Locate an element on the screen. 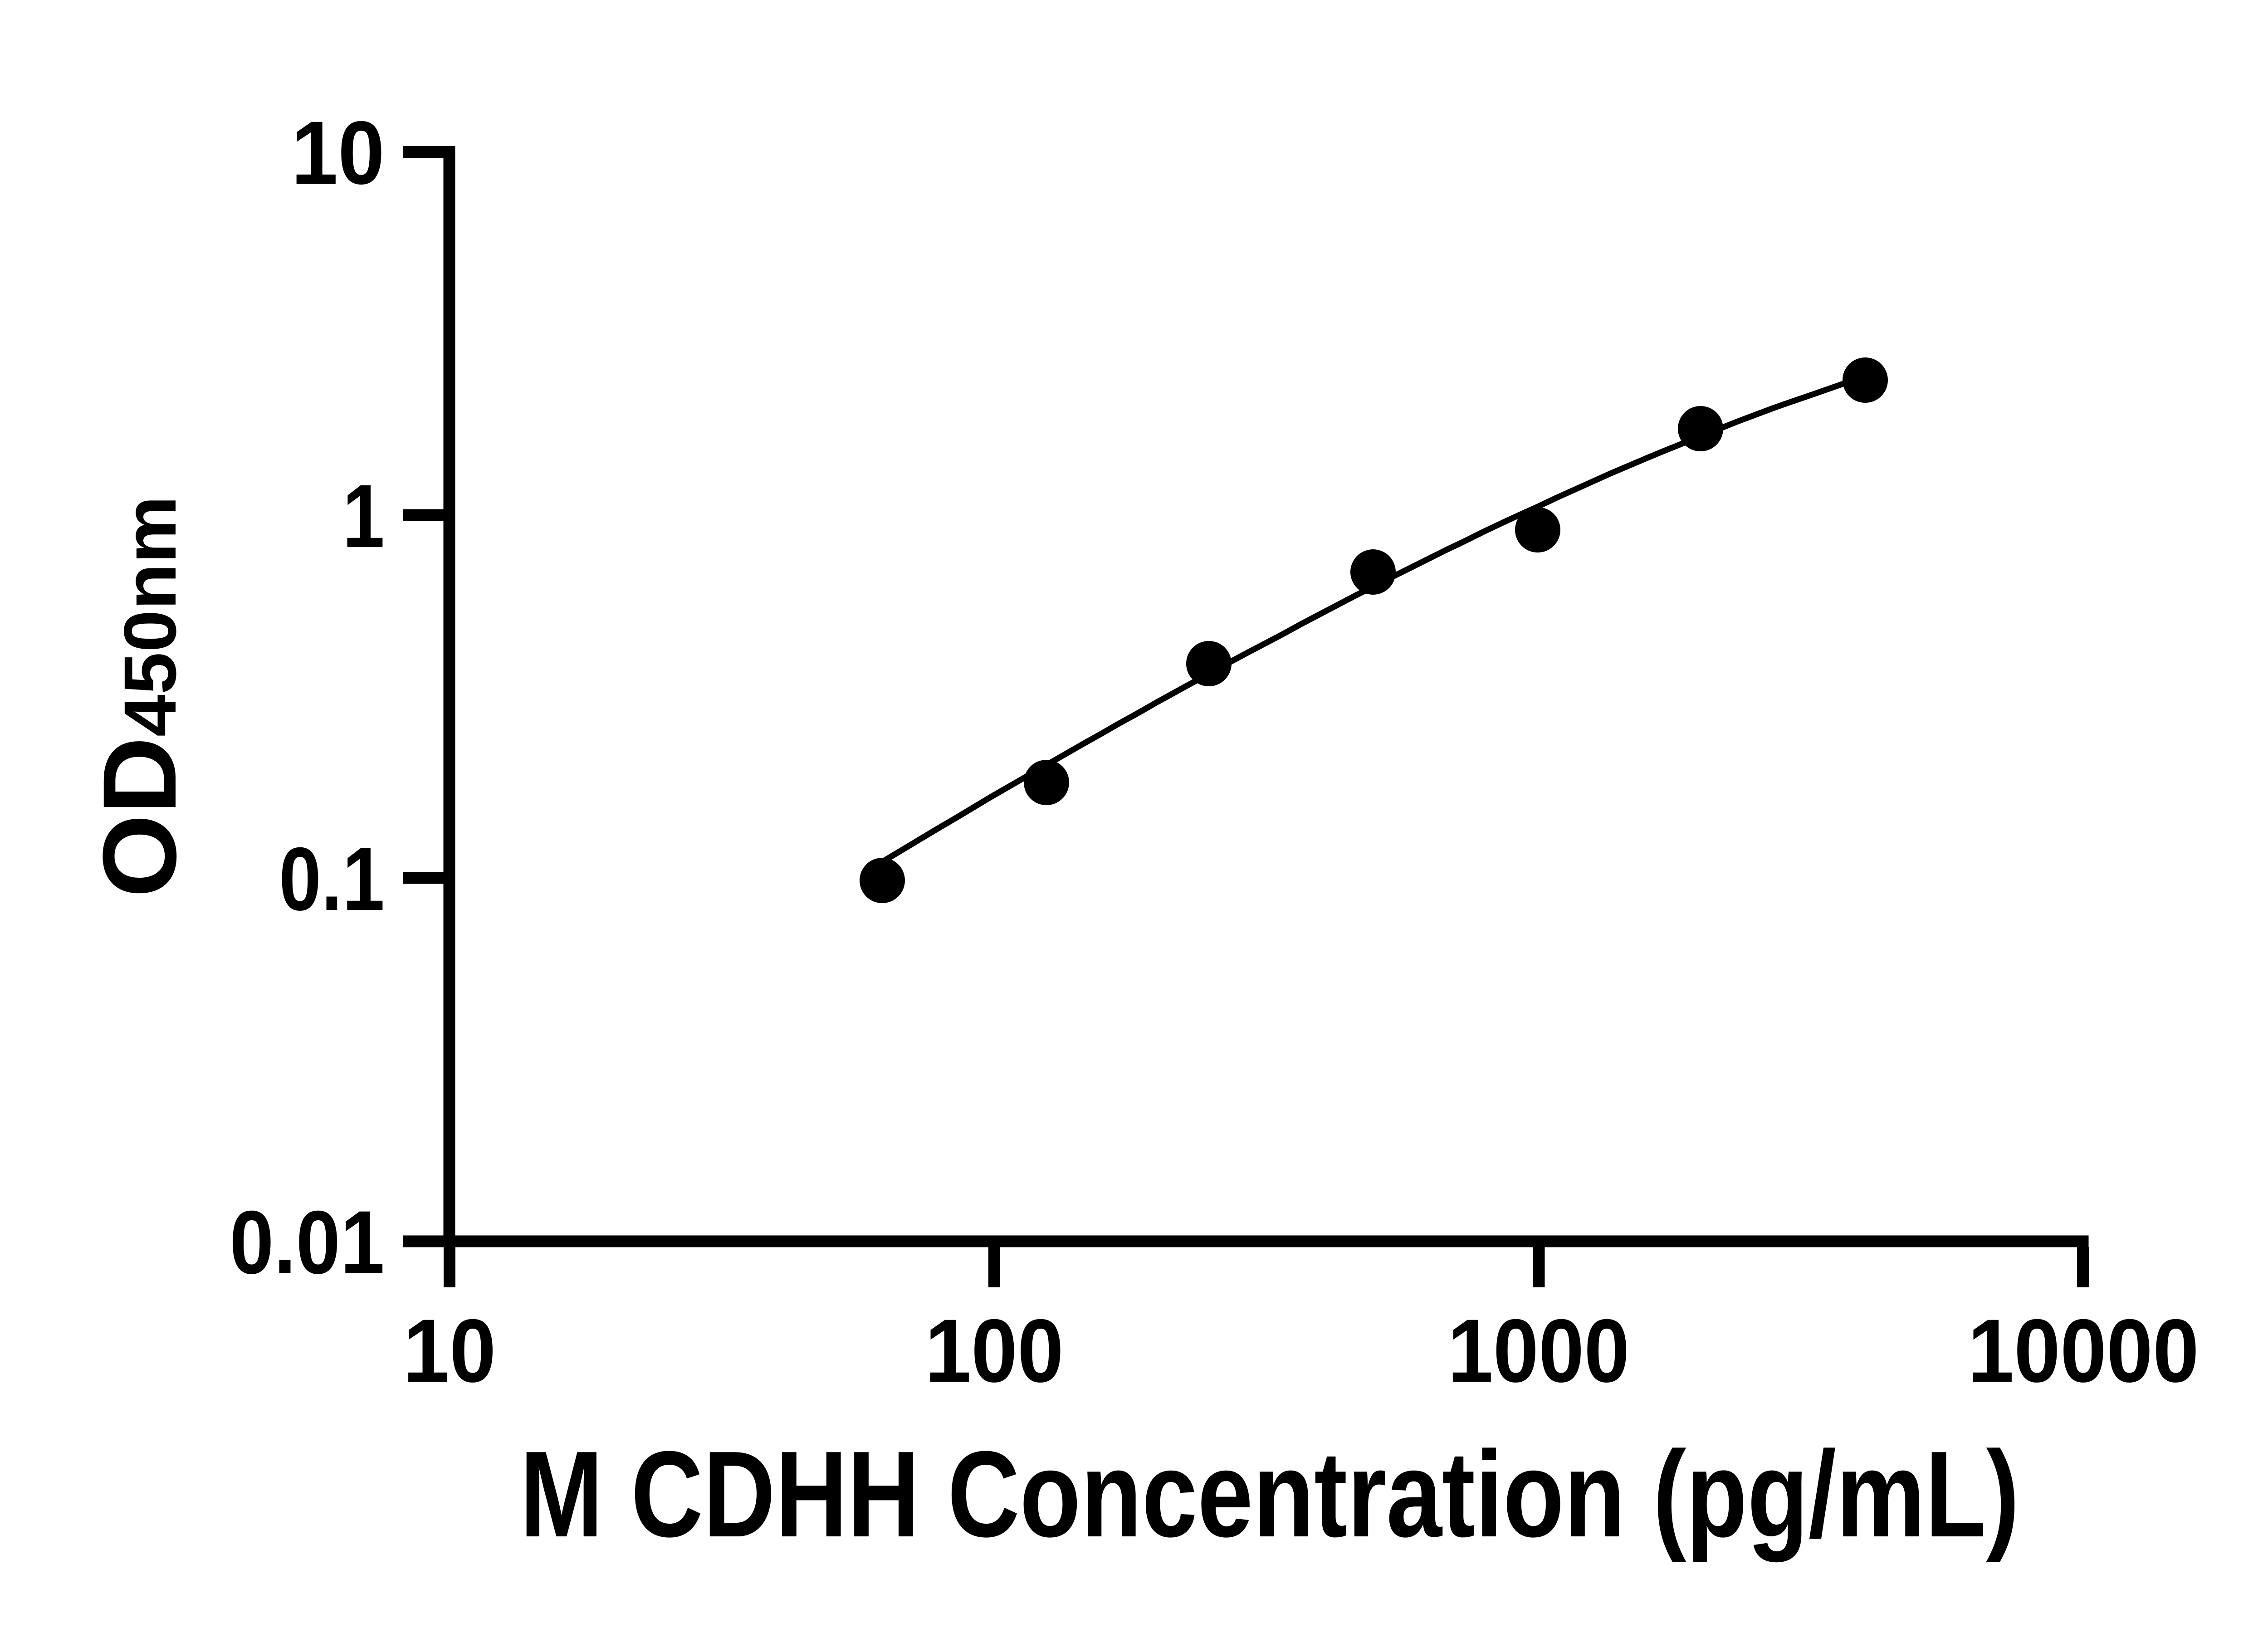 This screenshot has width=2268, height=1633. svg-text: 0.1 is located at coordinates (332, 879).